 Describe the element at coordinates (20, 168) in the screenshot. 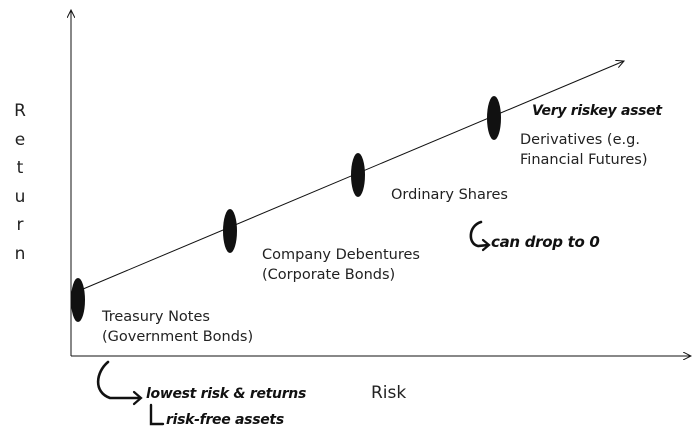

I see `y-axis-label-letter: t` at that location.